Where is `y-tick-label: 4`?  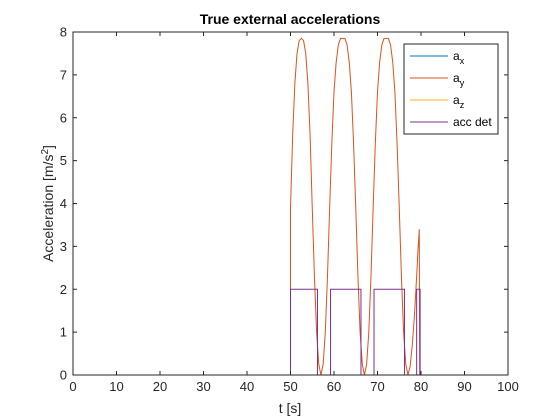
y-tick-label: 4 is located at coordinates (63, 203).